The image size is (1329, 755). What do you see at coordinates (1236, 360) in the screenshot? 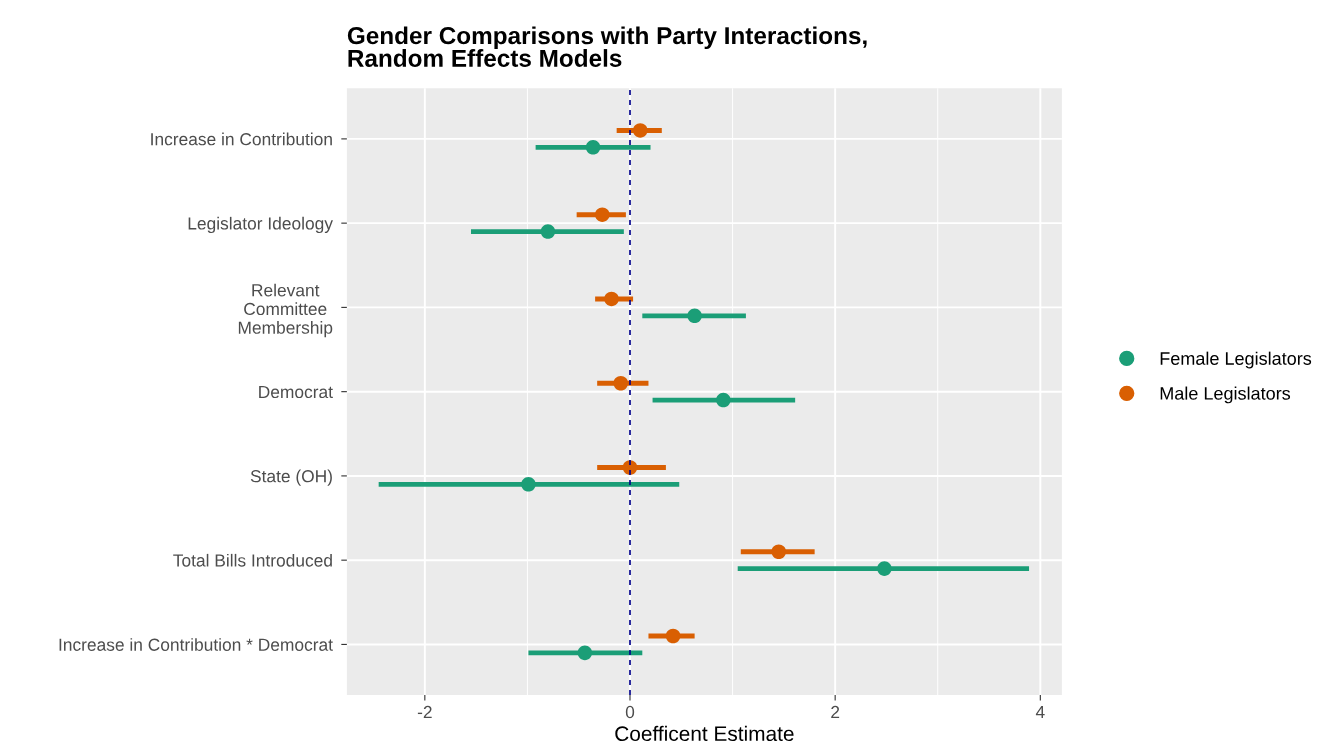
I see `legend-label: Female Legislators` at bounding box center [1236, 360].